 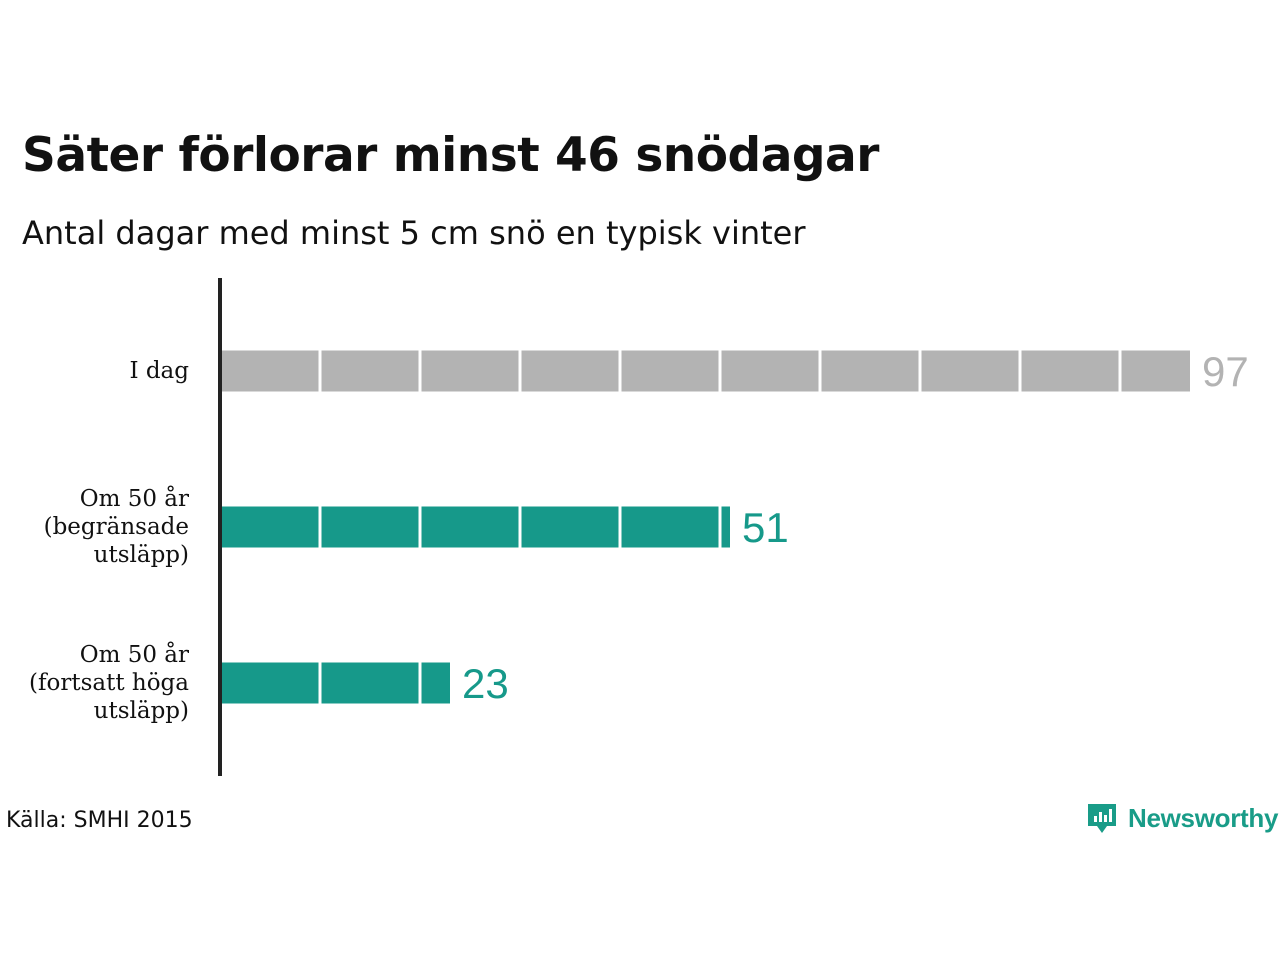 I want to click on category-label: Om 50 år (begränsade utsläpp), so click(x=94, y=527).